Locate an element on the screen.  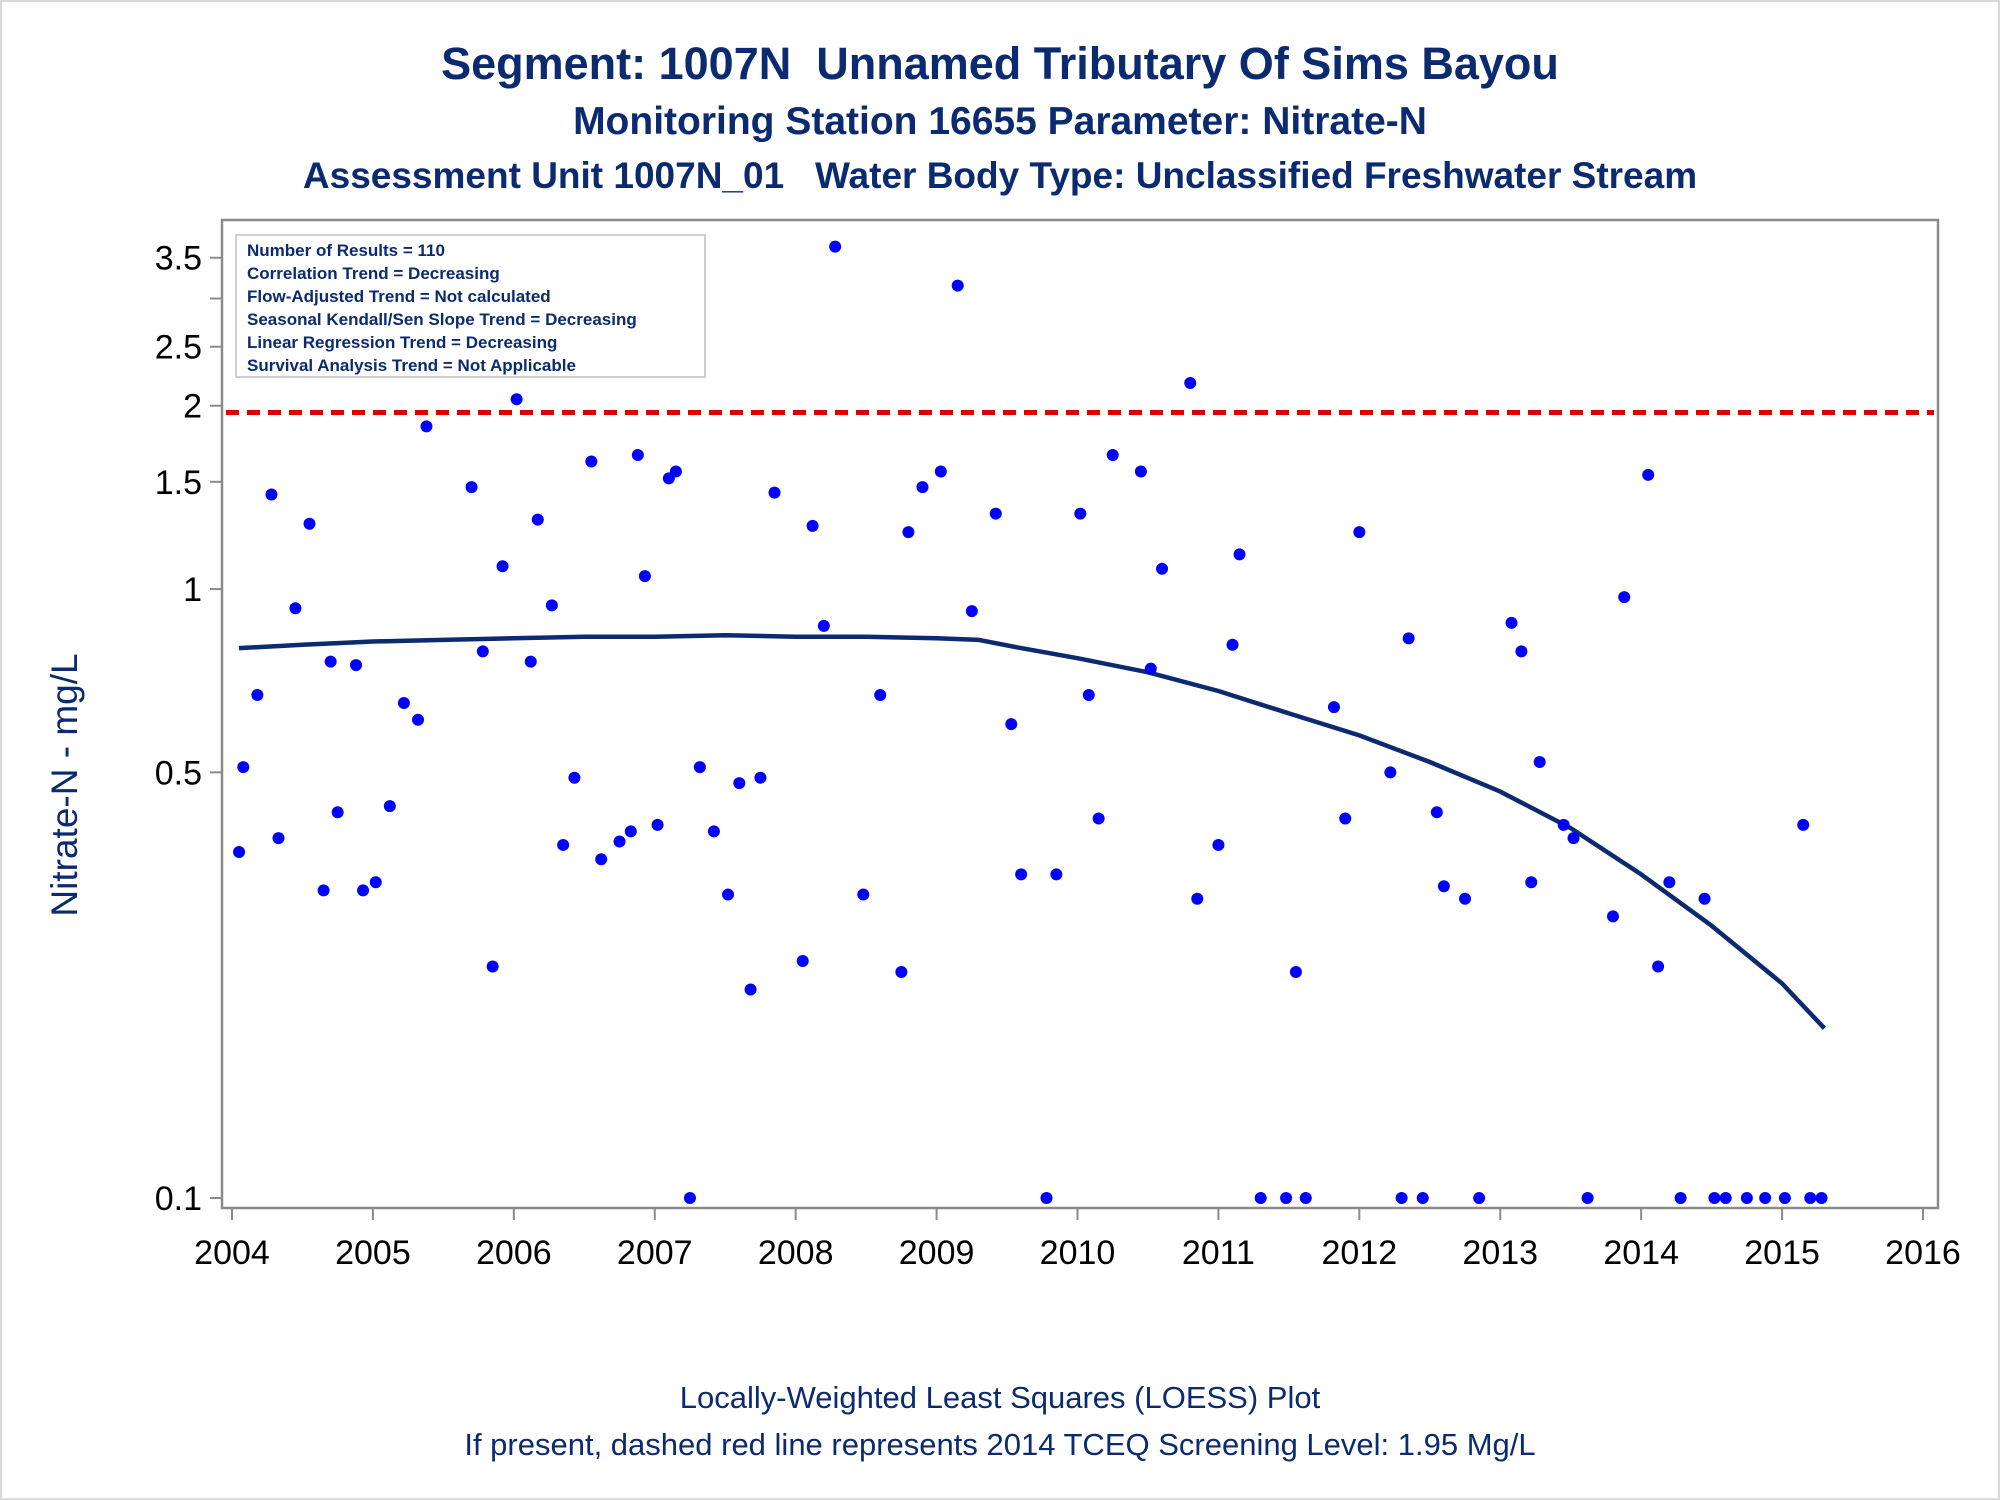
y-tick-label: 2 is located at coordinates (192, 407).